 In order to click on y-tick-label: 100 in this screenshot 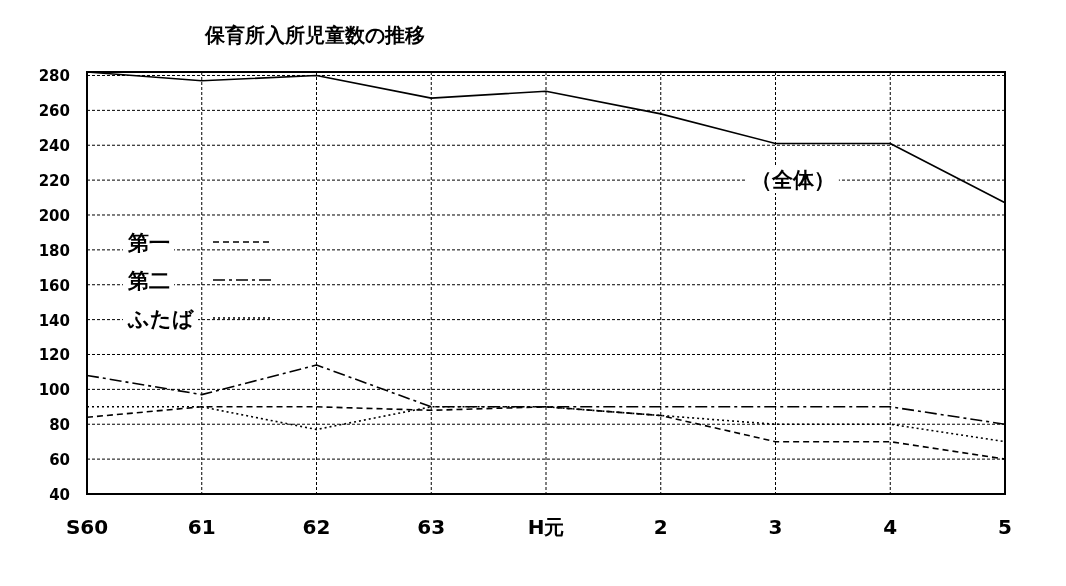, I will do `click(54, 390)`.